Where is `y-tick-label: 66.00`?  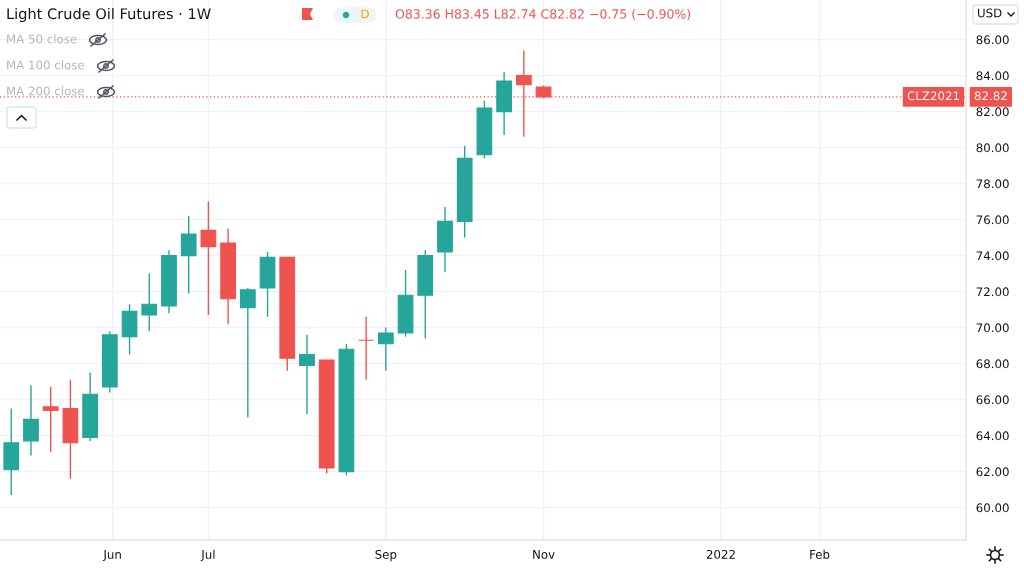 y-tick-label: 66.00 is located at coordinates (992, 400).